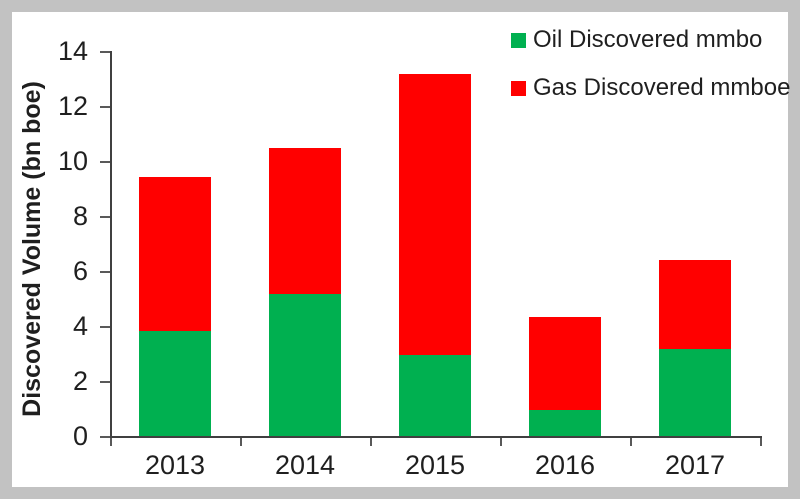 This screenshot has height=499, width=800. Describe the element at coordinates (565, 423) in the screenshot. I see `bar-segment-oil-2016` at that location.